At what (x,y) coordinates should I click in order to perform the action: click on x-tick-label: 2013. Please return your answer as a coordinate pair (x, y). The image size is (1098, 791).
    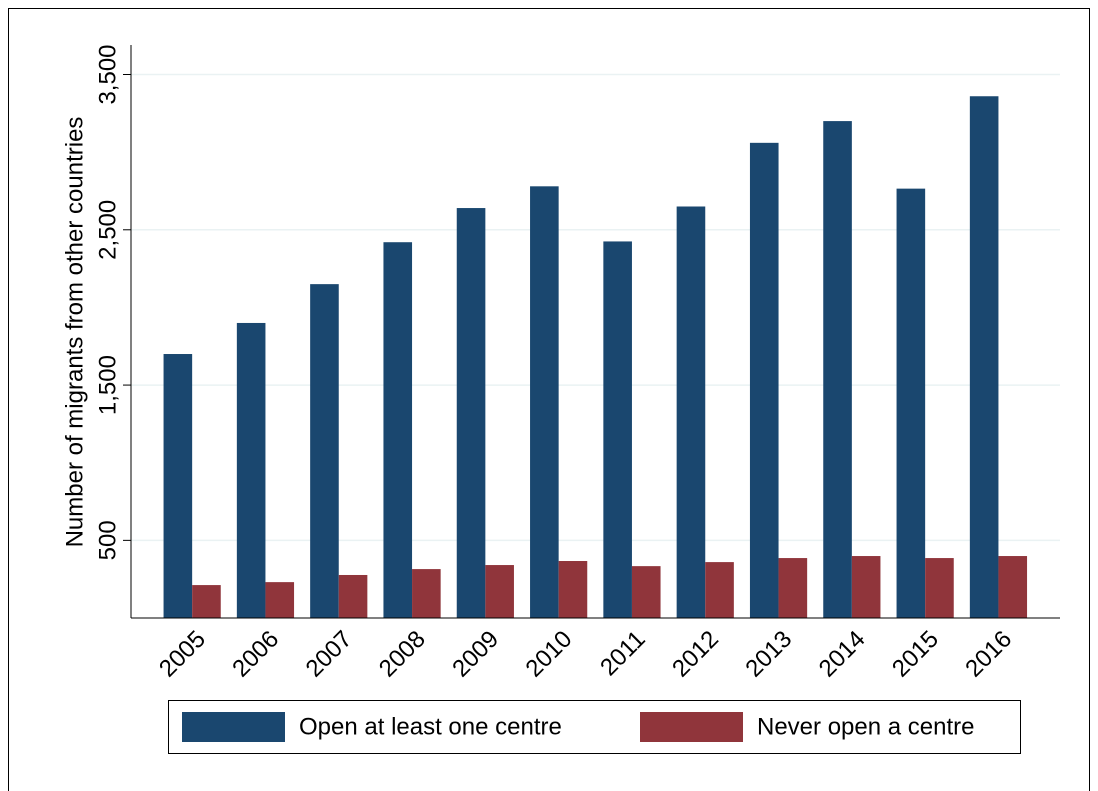
    Looking at the image, I should click on (768, 654).